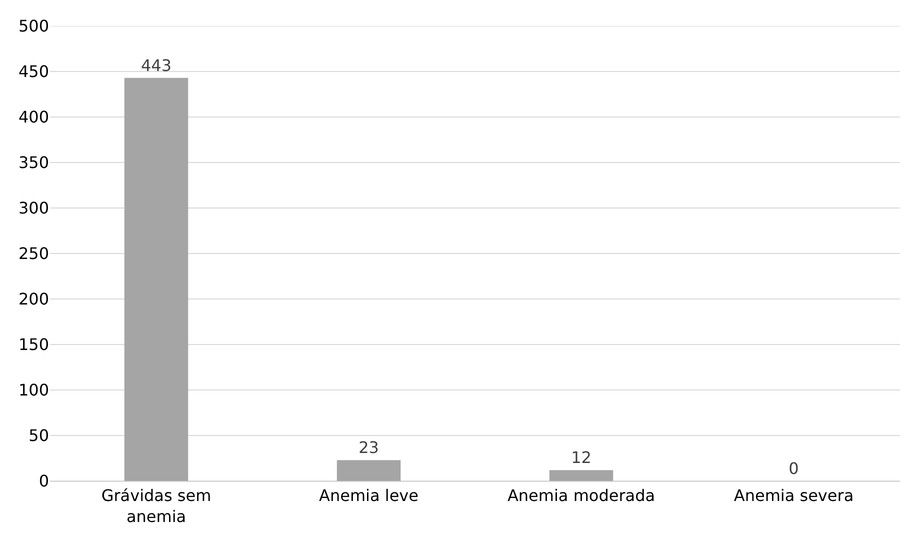  Describe the element at coordinates (33, 299) in the screenshot. I see `y-tick-label: 200` at that location.